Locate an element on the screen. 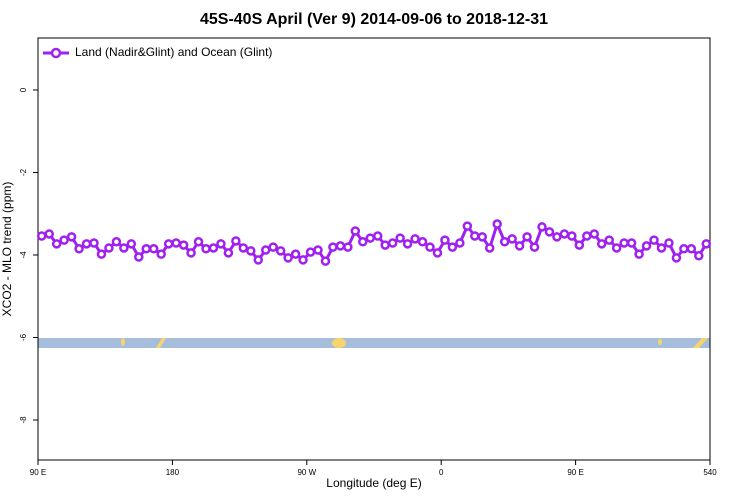 Image resolution: width=750 pixels, height=500 pixels. x-tick-label: 540 is located at coordinates (710, 472).